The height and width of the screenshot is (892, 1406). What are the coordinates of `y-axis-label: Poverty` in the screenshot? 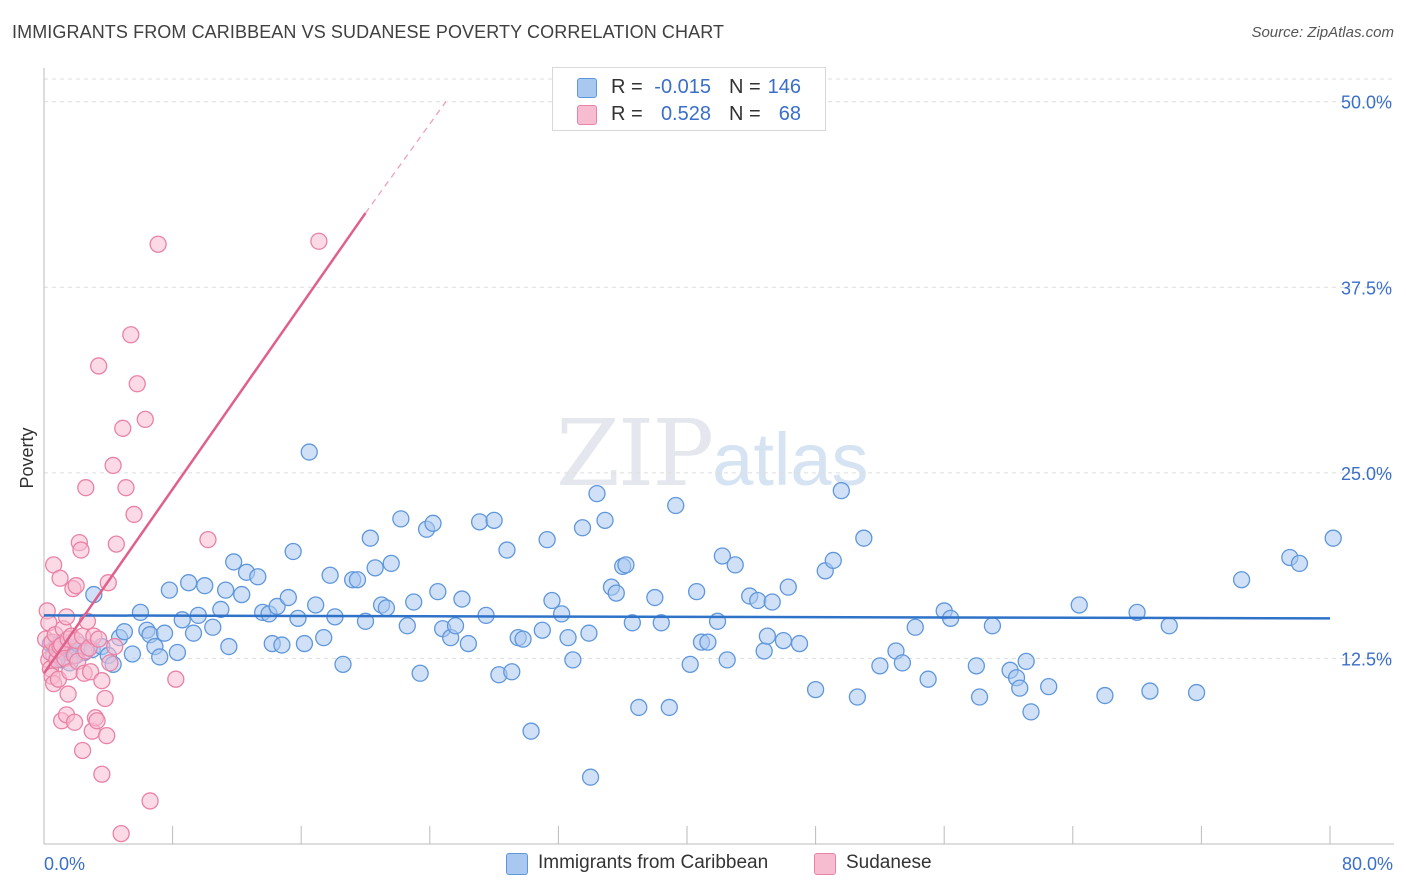 It's located at (27, 457).